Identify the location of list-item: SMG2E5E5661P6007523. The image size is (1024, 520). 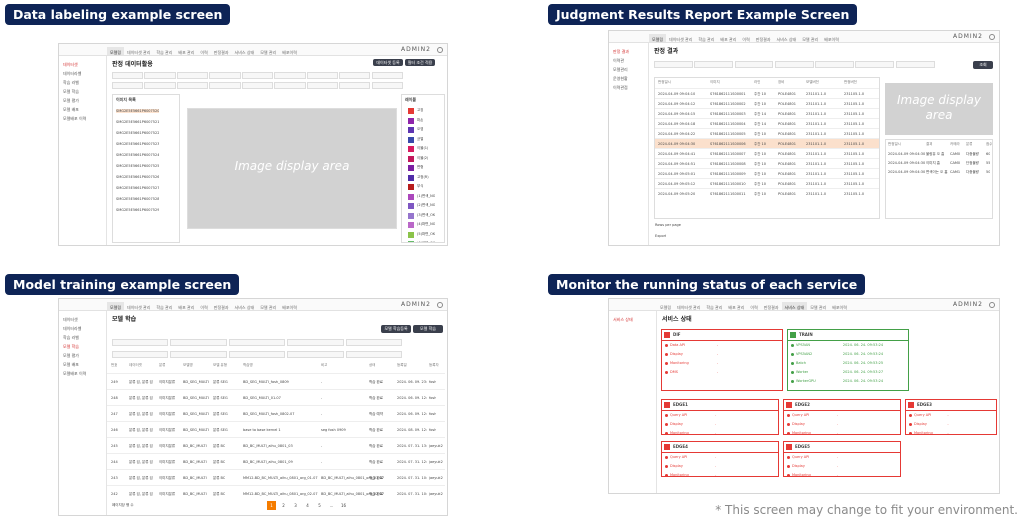
(138, 144).